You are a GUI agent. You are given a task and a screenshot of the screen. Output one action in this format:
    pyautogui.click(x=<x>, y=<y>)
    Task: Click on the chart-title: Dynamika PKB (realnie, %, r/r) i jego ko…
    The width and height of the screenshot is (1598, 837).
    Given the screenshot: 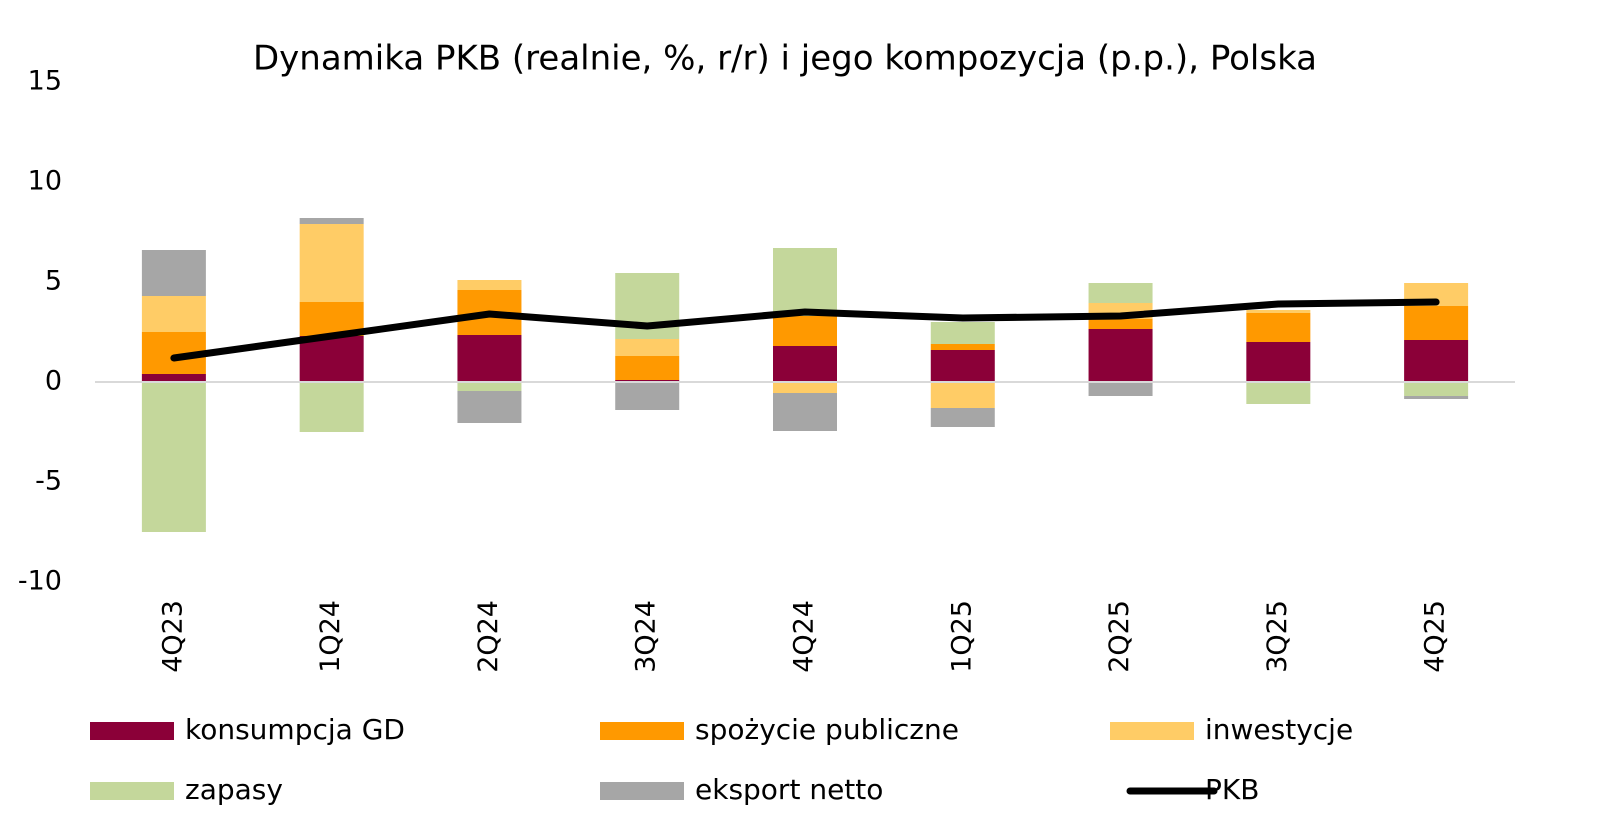 What is the action you would take?
    pyautogui.click(x=785, y=59)
    